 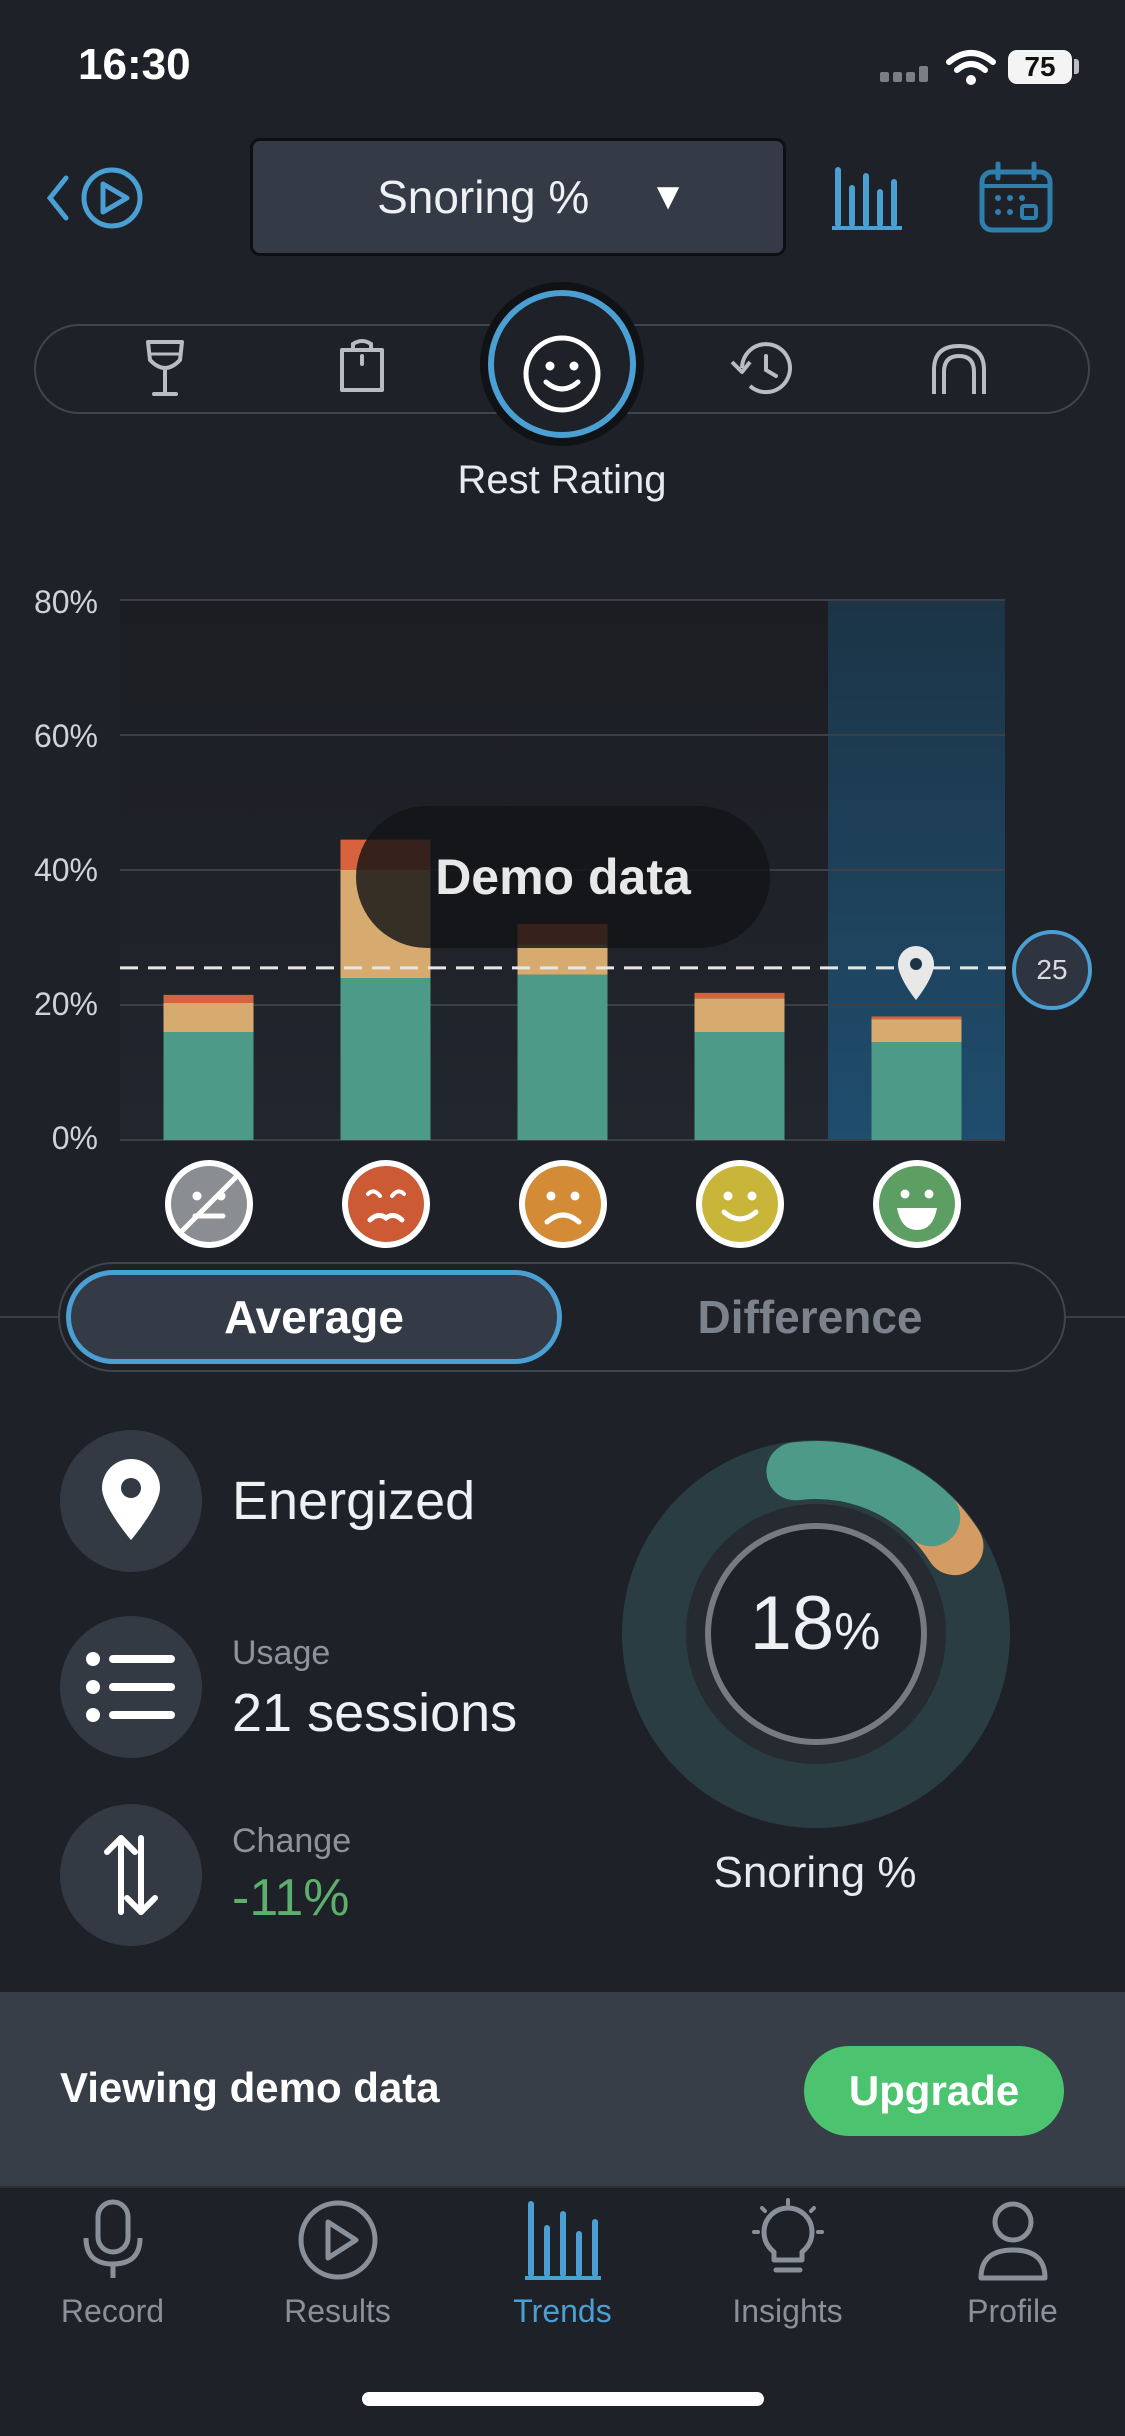 What do you see at coordinates (483, 197) in the screenshot?
I see `metric-dropdown-label: Snoring %` at bounding box center [483, 197].